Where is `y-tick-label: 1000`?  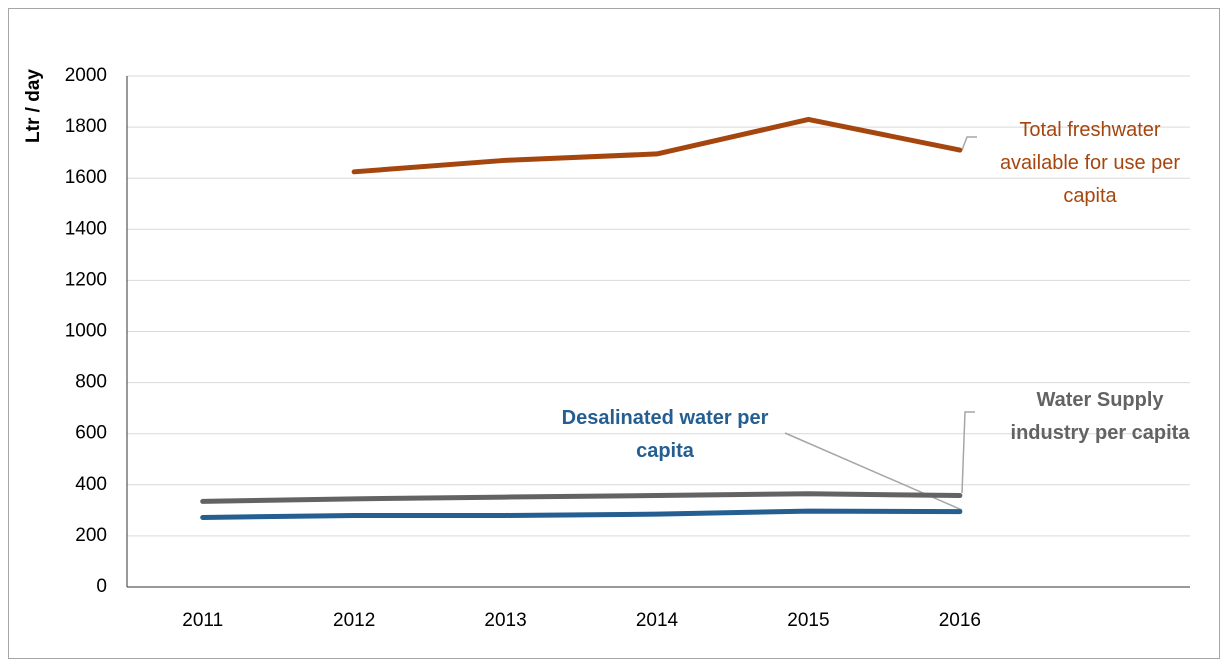 y-tick-label: 1000 is located at coordinates (86, 331).